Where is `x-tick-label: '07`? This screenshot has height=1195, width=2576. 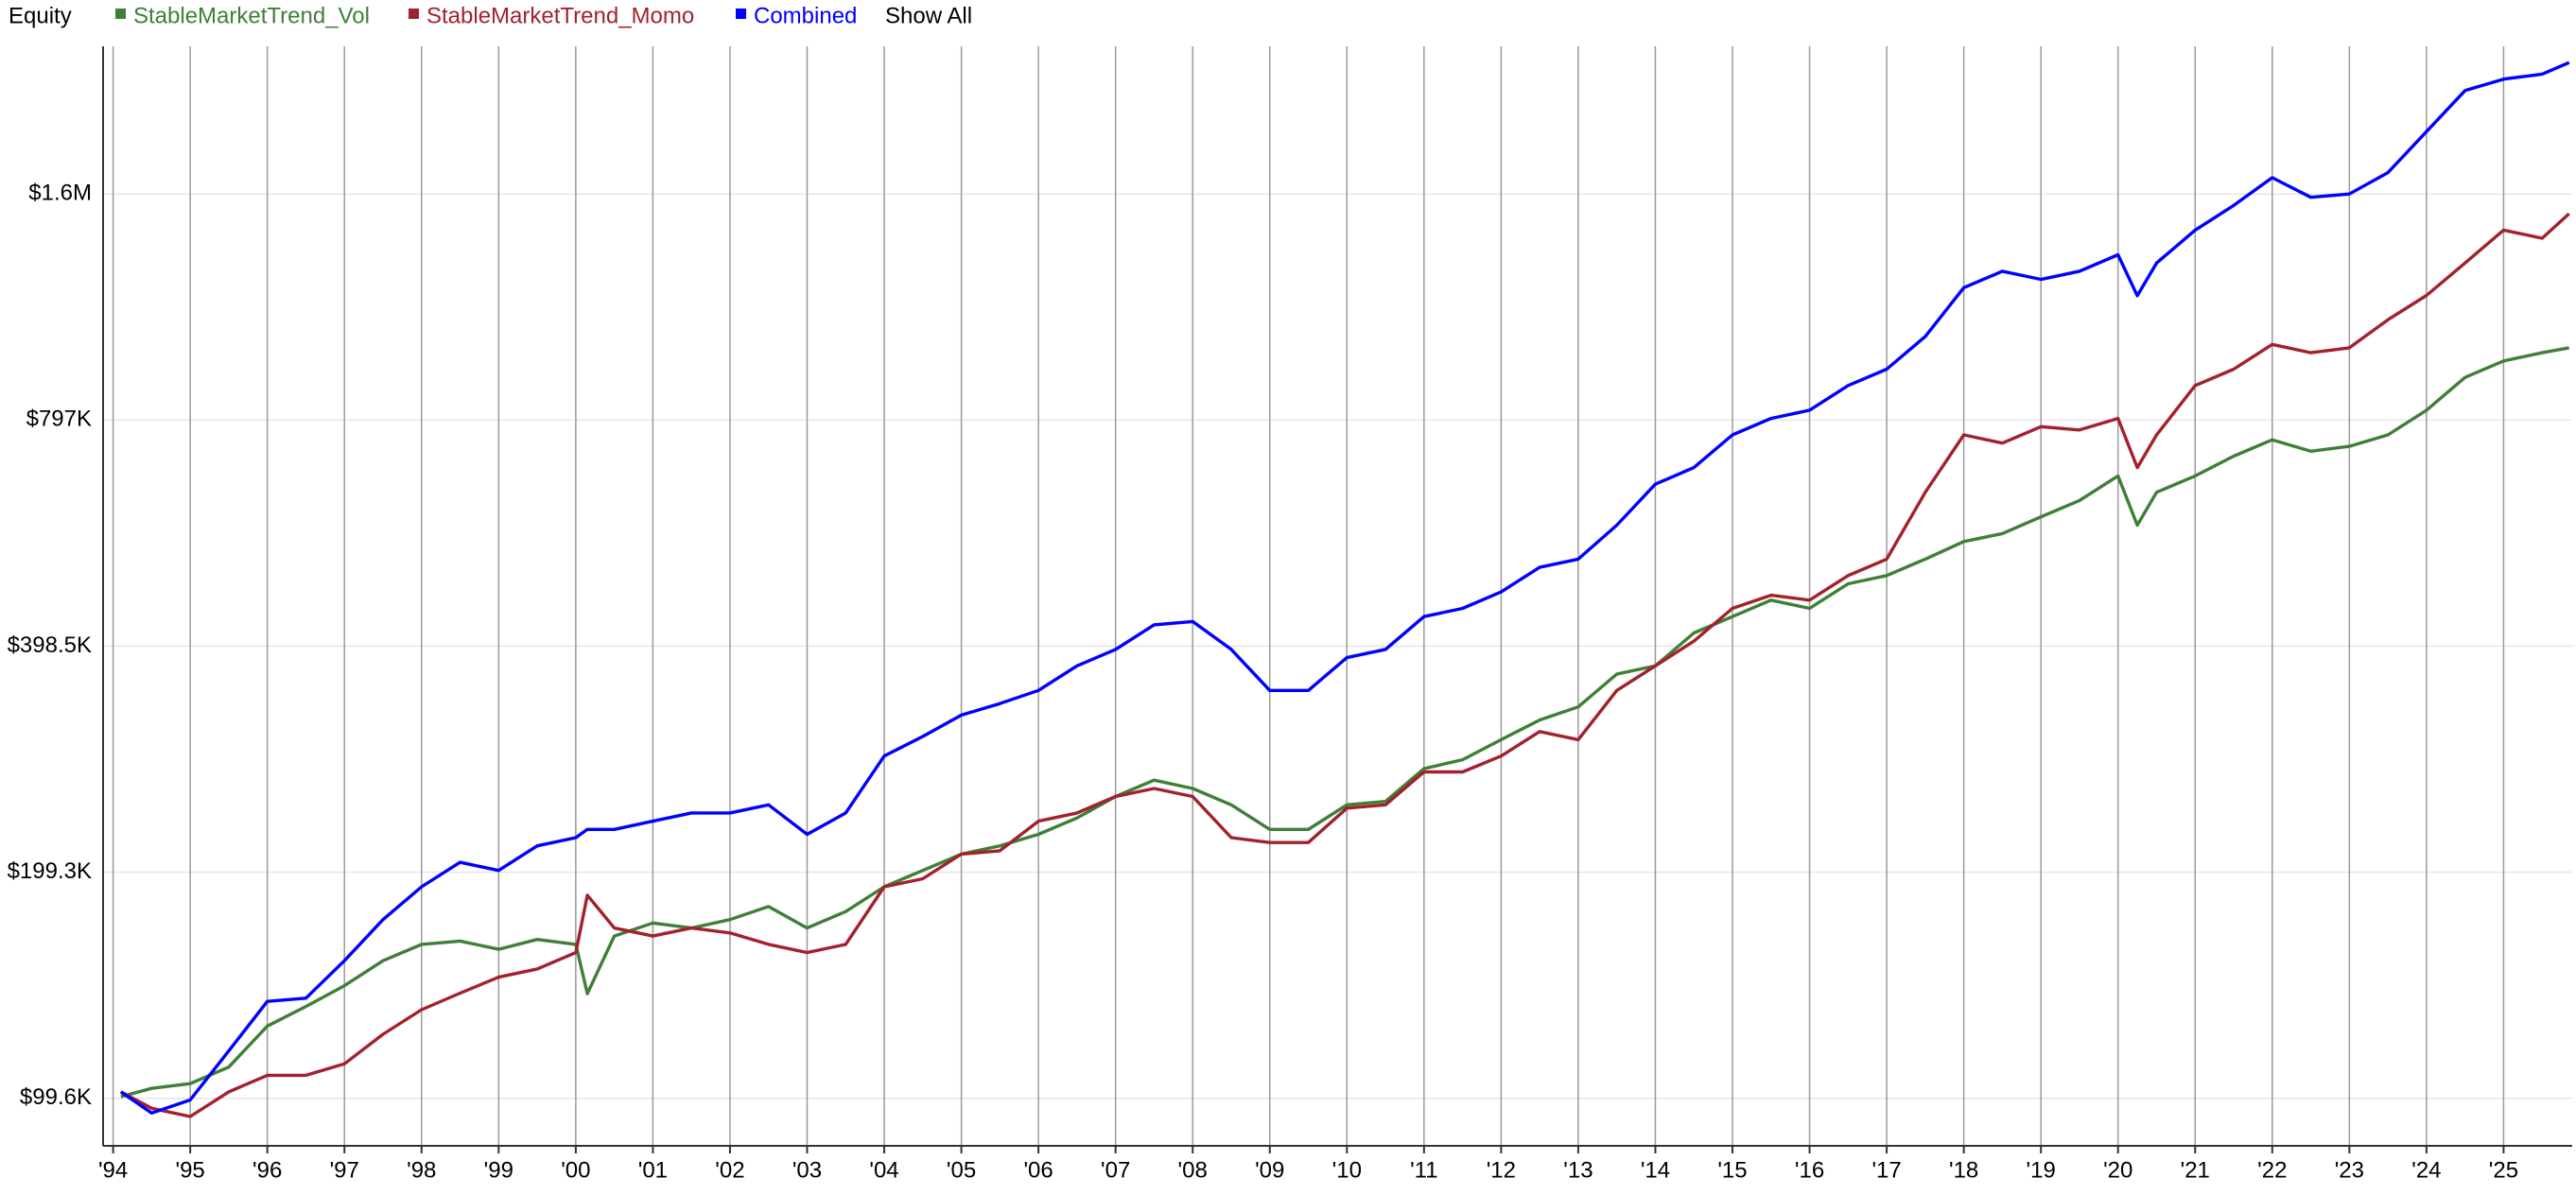 x-tick-label: '07 is located at coordinates (1115, 1170).